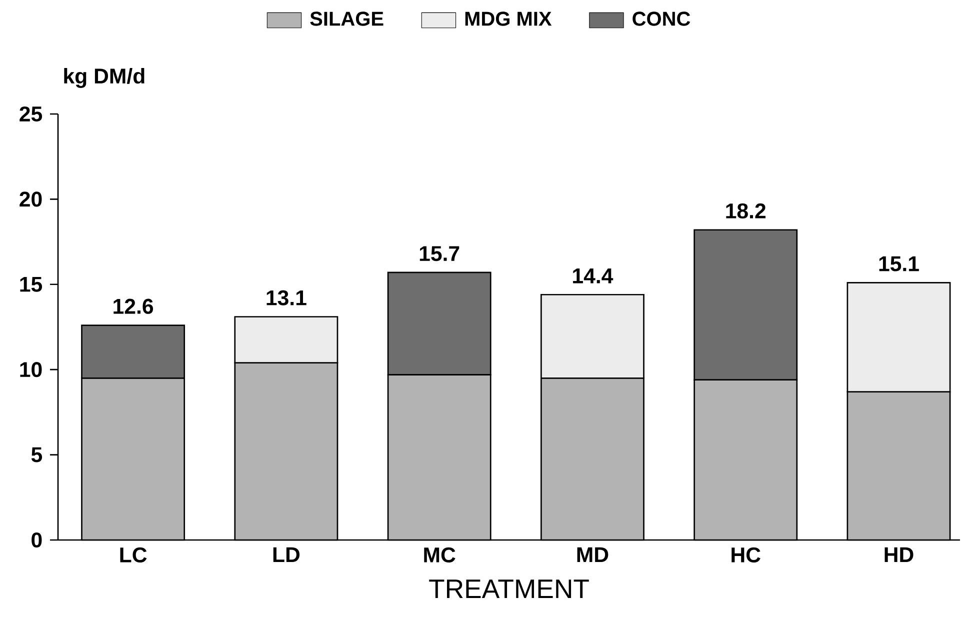 This screenshot has height=624, width=961. I want to click on x-tick-label: MD, so click(592, 554).